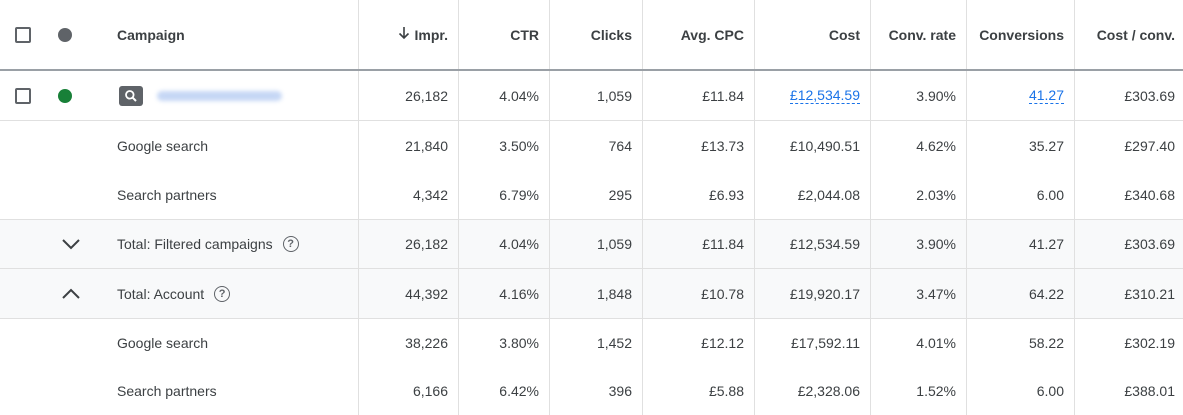 This screenshot has width=1183, height=415. Describe the element at coordinates (431, 34) in the screenshot. I see `column-header-impr-label: Impr.` at that location.